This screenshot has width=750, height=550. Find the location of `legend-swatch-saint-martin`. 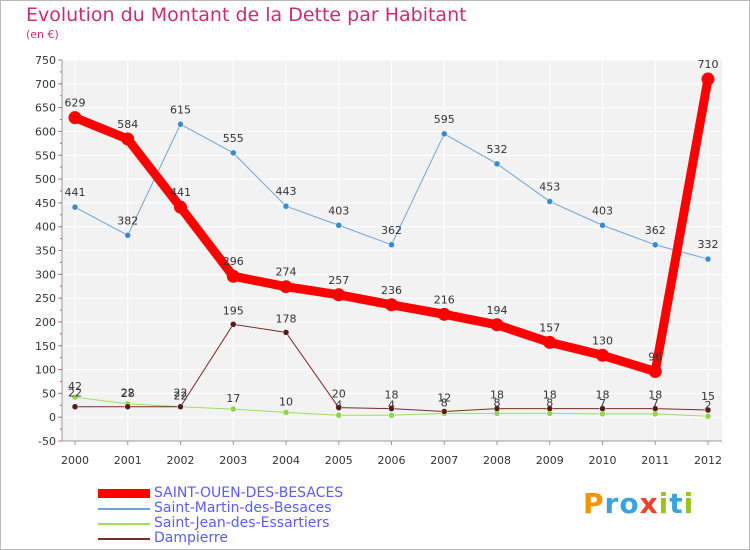

legend-swatch-saint-martin is located at coordinates (124, 509).